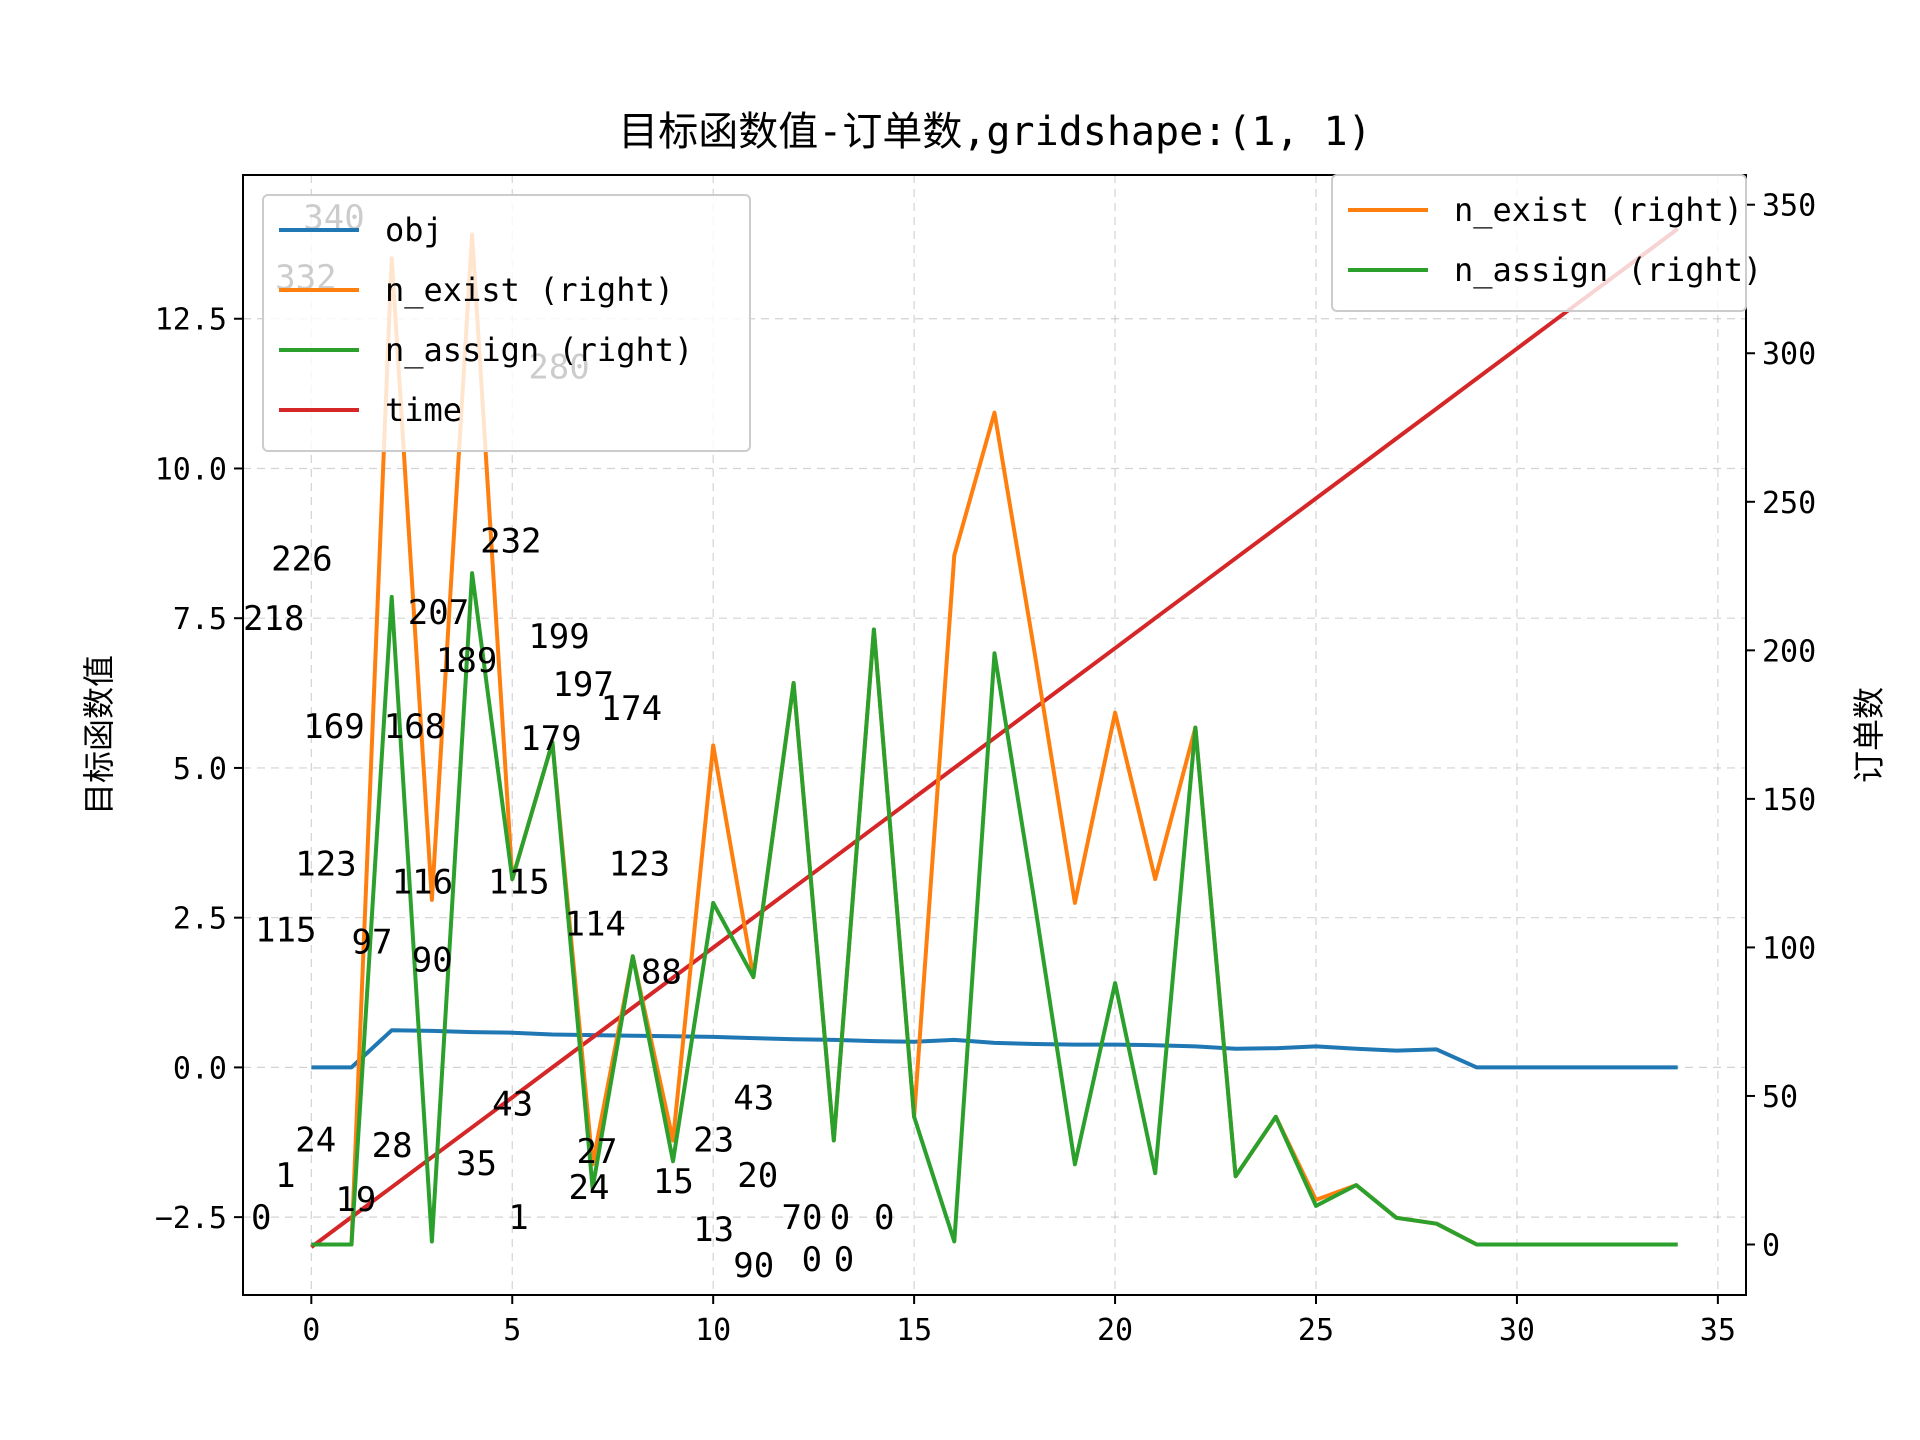 The image size is (1920, 1440). I want to click on series-line-obj, so click(994, 1049).